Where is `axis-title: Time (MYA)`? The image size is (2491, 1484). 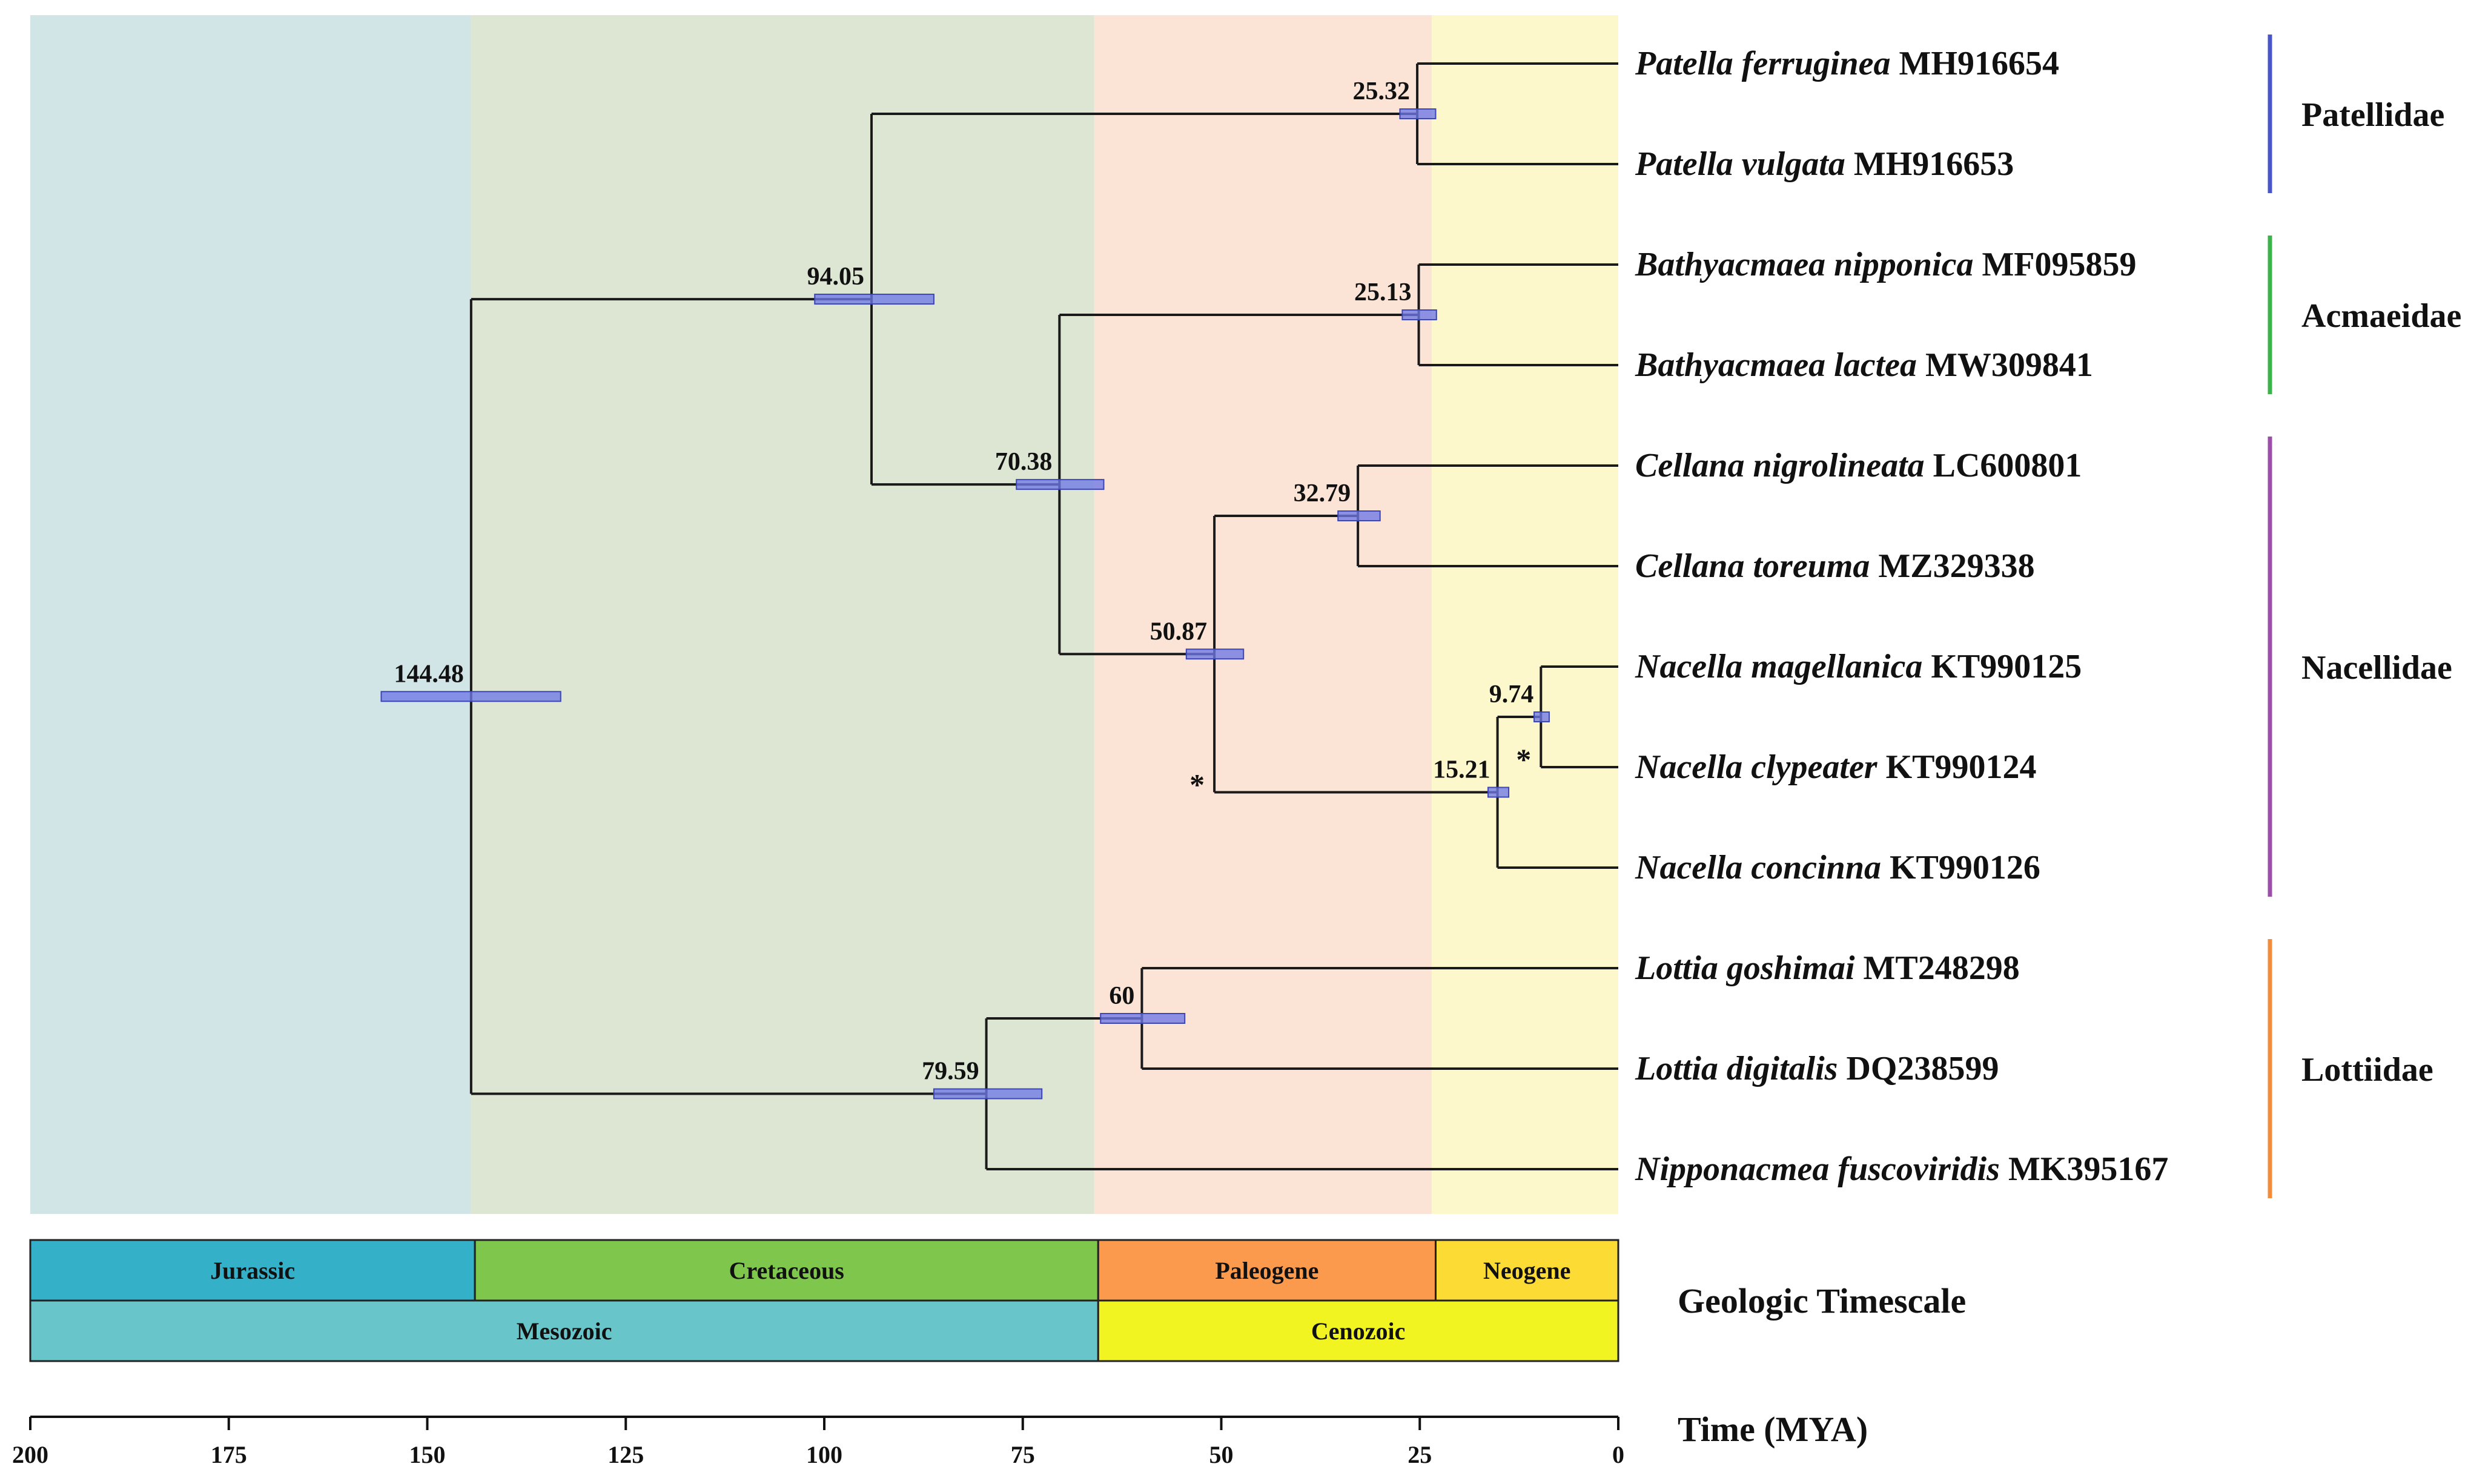
axis-title: Time (MYA) is located at coordinates (1773, 1430).